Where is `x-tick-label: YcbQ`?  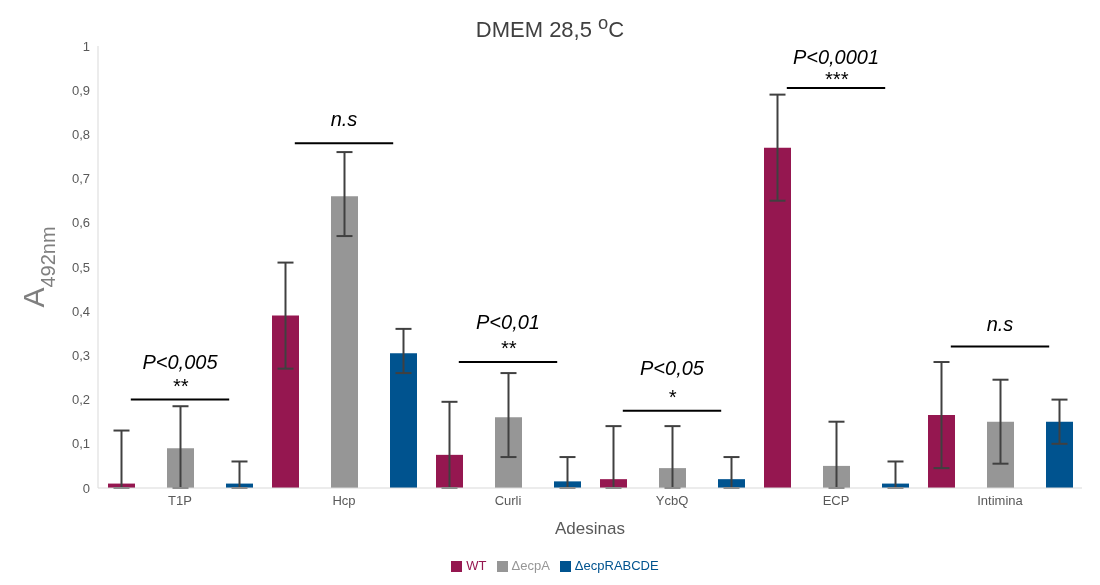 x-tick-label: YcbQ is located at coordinates (672, 501).